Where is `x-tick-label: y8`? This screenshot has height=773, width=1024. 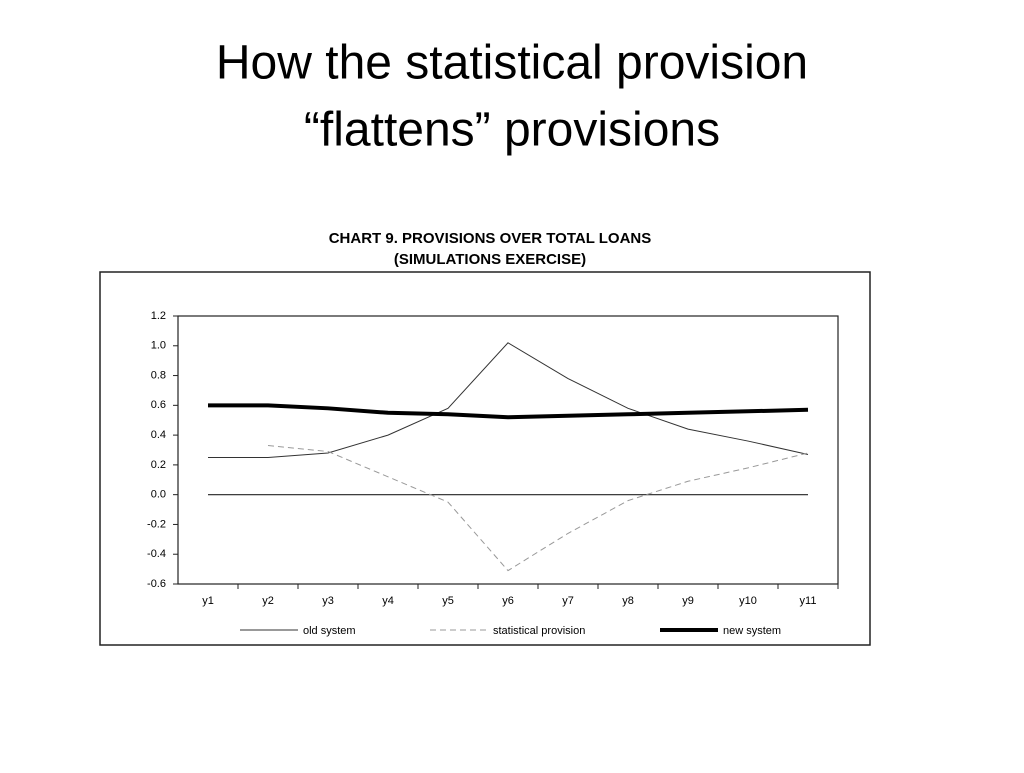 x-tick-label: y8 is located at coordinates (628, 601).